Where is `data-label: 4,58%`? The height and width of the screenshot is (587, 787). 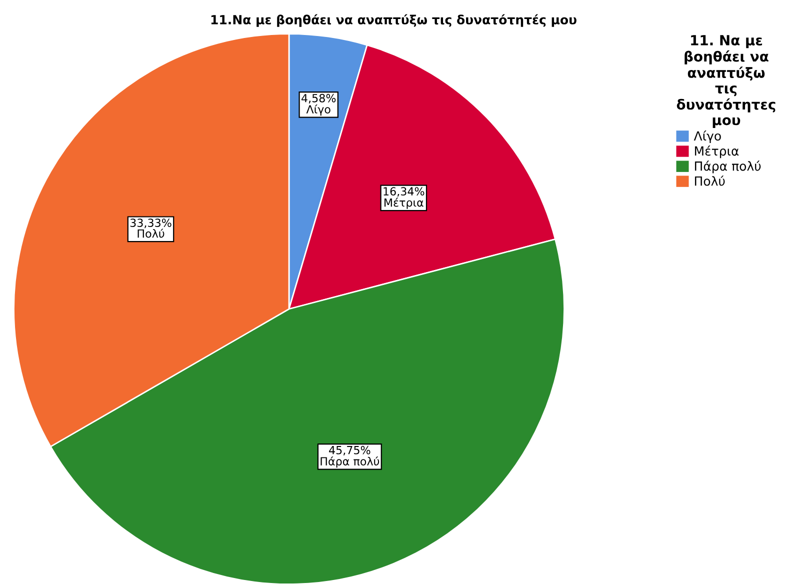 data-label: 4,58% is located at coordinates (318, 99).